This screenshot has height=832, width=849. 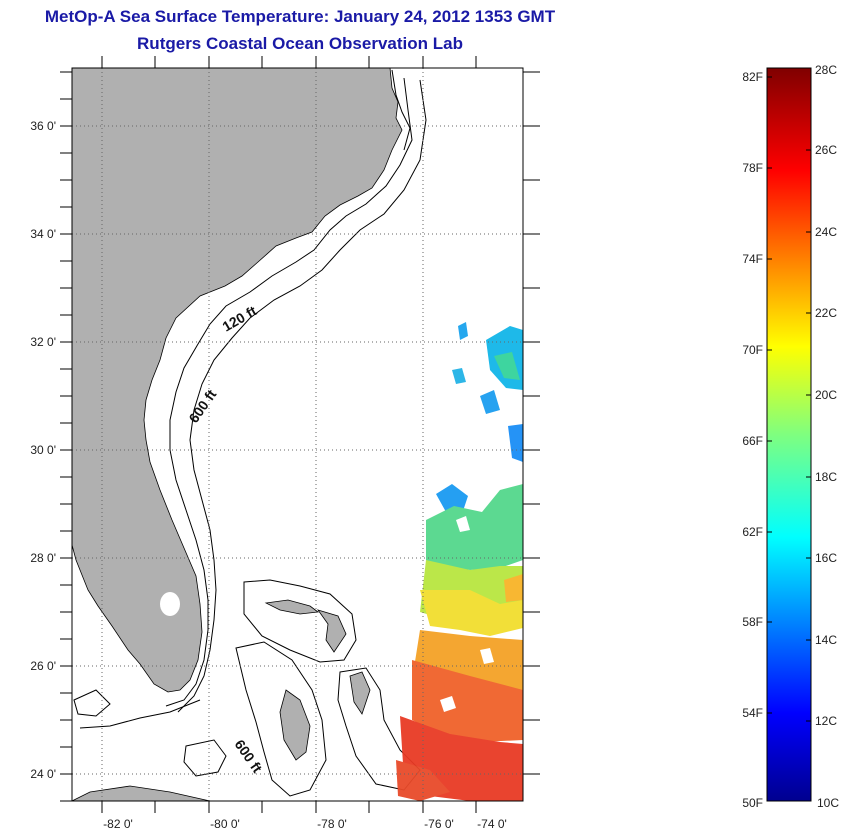 What do you see at coordinates (43, 234) in the screenshot?
I see `lat-tick-label: 34 0'` at bounding box center [43, 234].